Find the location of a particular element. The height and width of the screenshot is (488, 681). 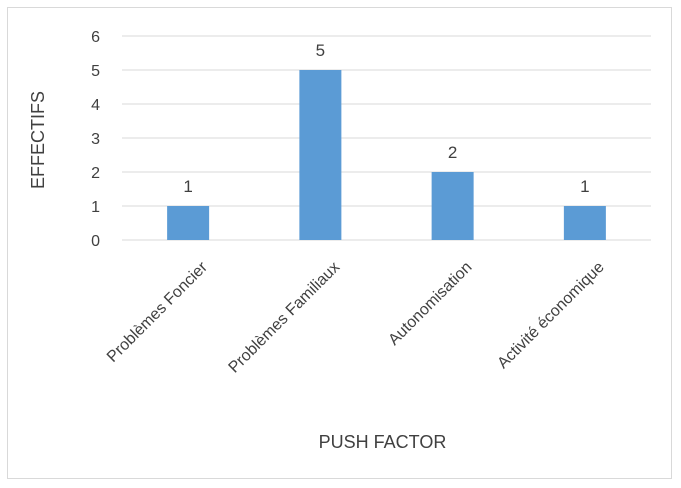

y-tick-label: 3 is located at coordinates (95, 139).